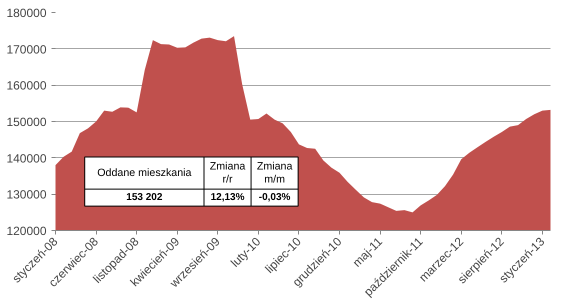  I want to click on y-tick-label: 170000, so click(26, 49).